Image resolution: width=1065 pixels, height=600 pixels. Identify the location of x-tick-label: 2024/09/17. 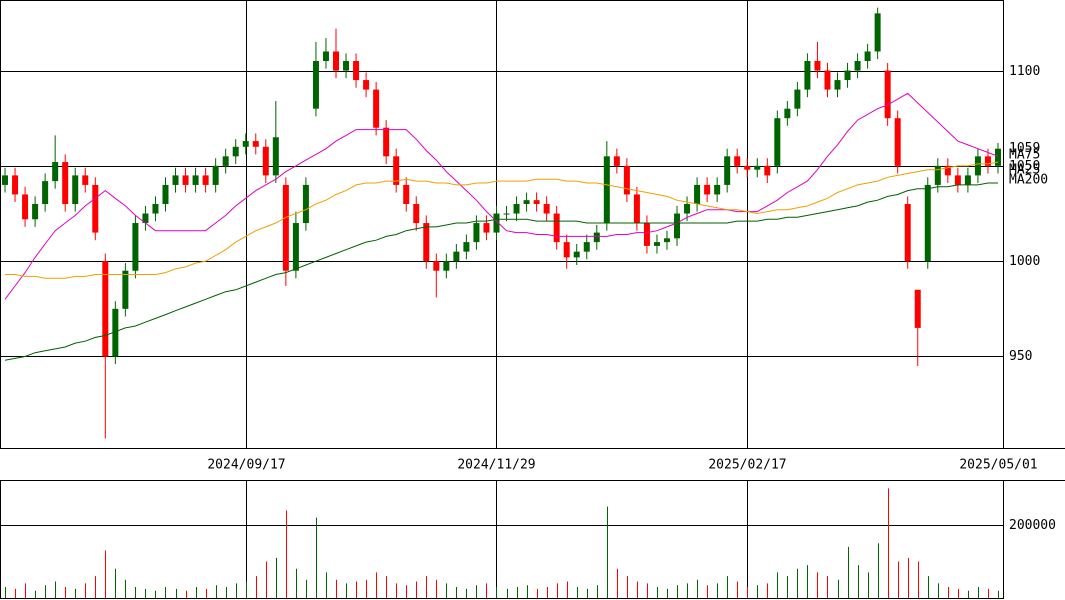
(246, 465).